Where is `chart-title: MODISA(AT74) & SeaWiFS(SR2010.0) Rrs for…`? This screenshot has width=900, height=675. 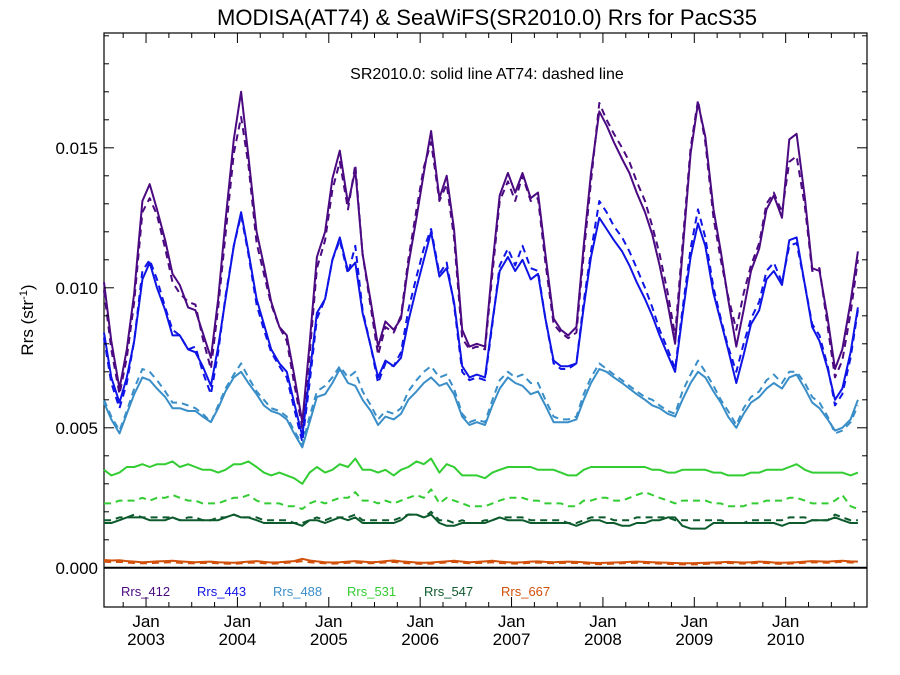 chart-title: MODISA(AT74) & SeaWiFS(SR2010.0) Rrs for… is located at coordinates (487, 17).